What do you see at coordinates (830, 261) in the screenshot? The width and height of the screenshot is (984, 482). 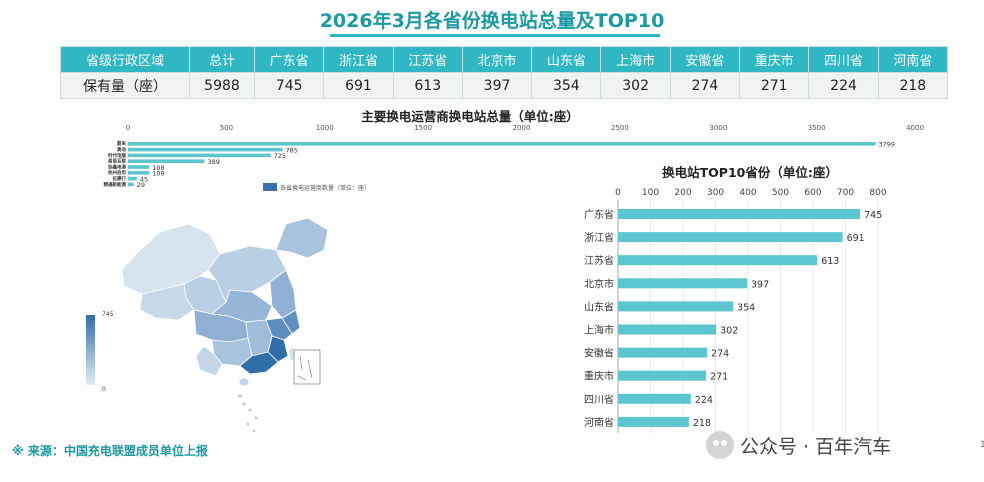 I see `top10-value-label: 613` at bounding box center [830, 261].